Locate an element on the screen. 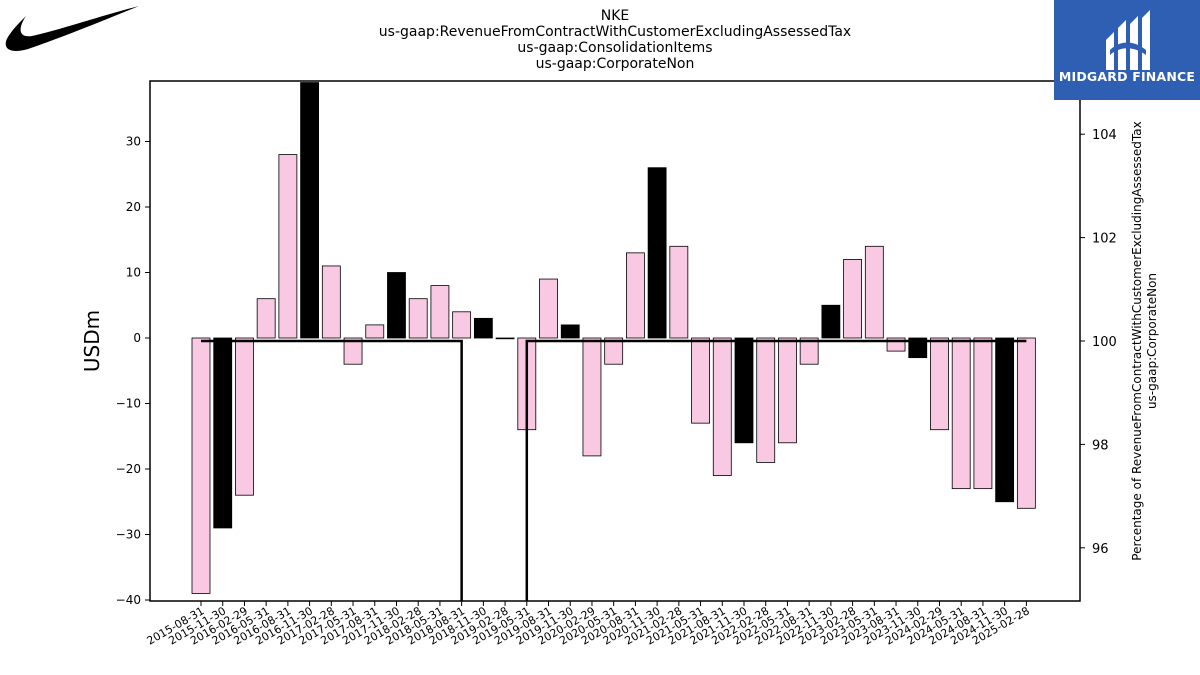 Image resolution: width=1200 pixels, height=675 pixels. nike-swoosh-icon is located at coordinates (72, 29).